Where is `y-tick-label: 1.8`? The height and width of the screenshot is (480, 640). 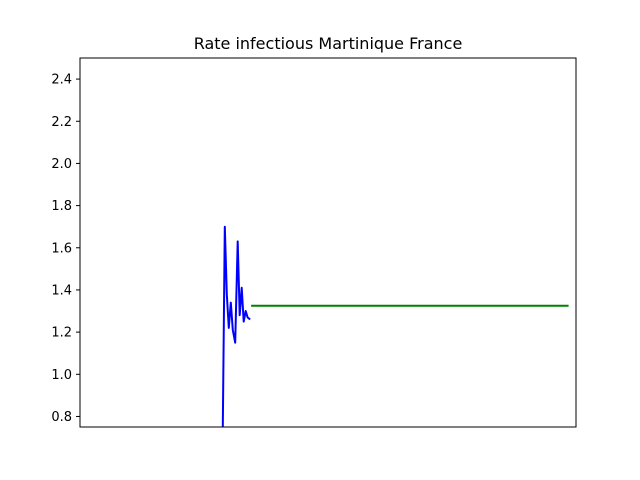
y-tick-label: 1.8 is located at coordinates (61, 206).